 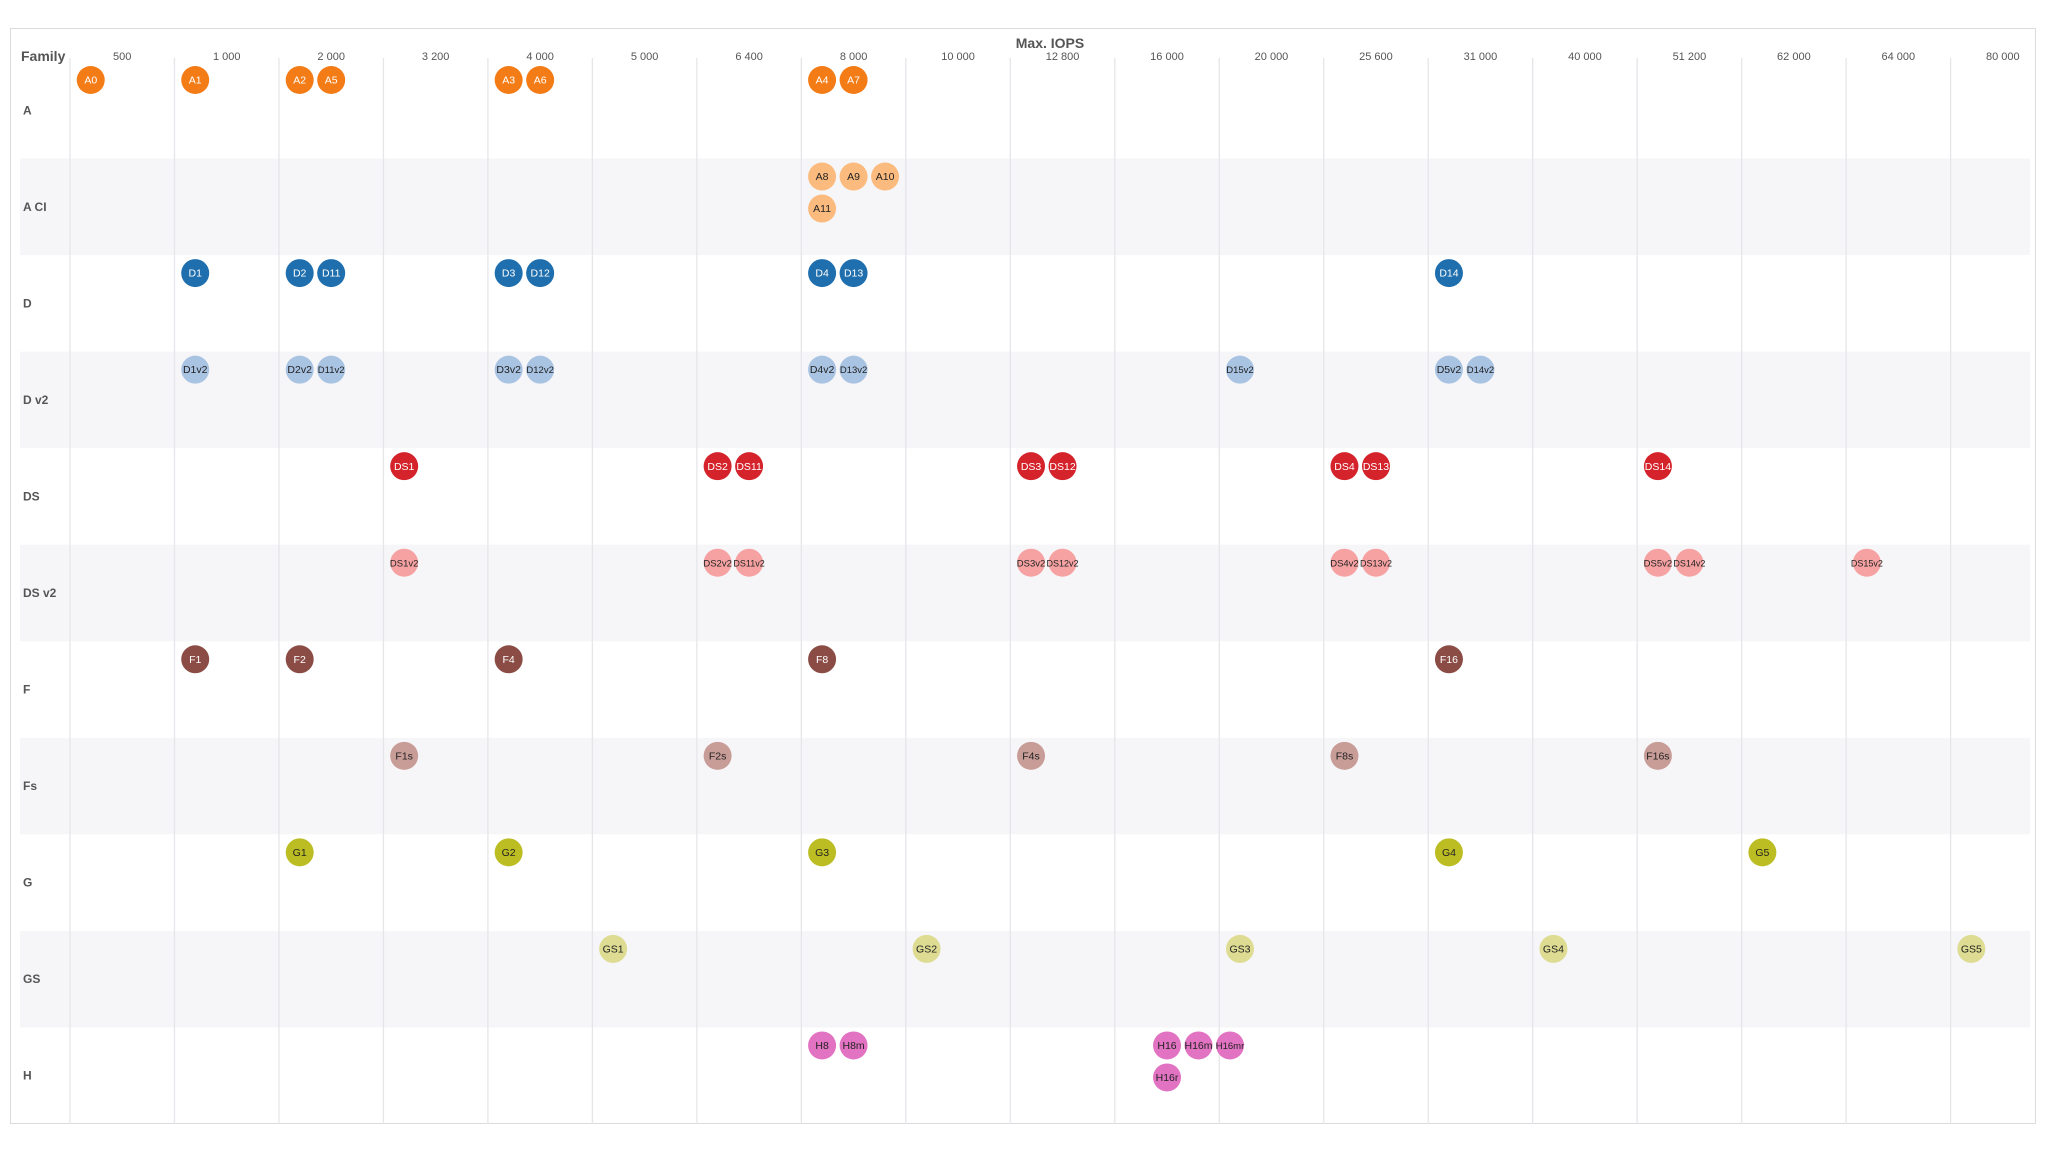 I want to click on x-tick-label: 25 600, so click(x=1376, y=57).